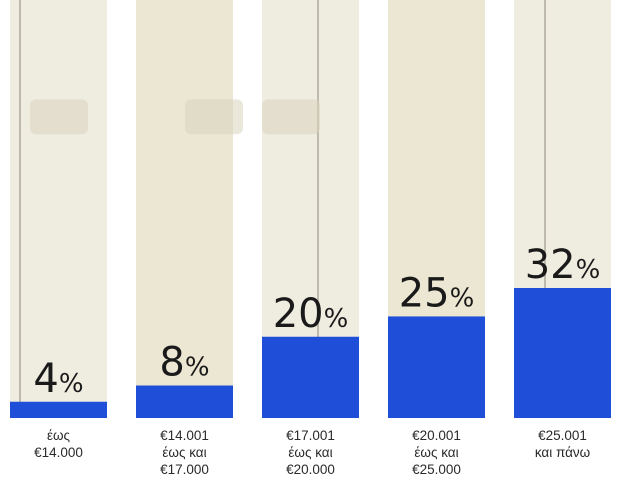 Image resolution: width=618 pixels, height=481 pixels. What do you see at coordinates (184, 469) in the screenshot?
I see `category-label: €17.000` at bounding box center [184, 469].